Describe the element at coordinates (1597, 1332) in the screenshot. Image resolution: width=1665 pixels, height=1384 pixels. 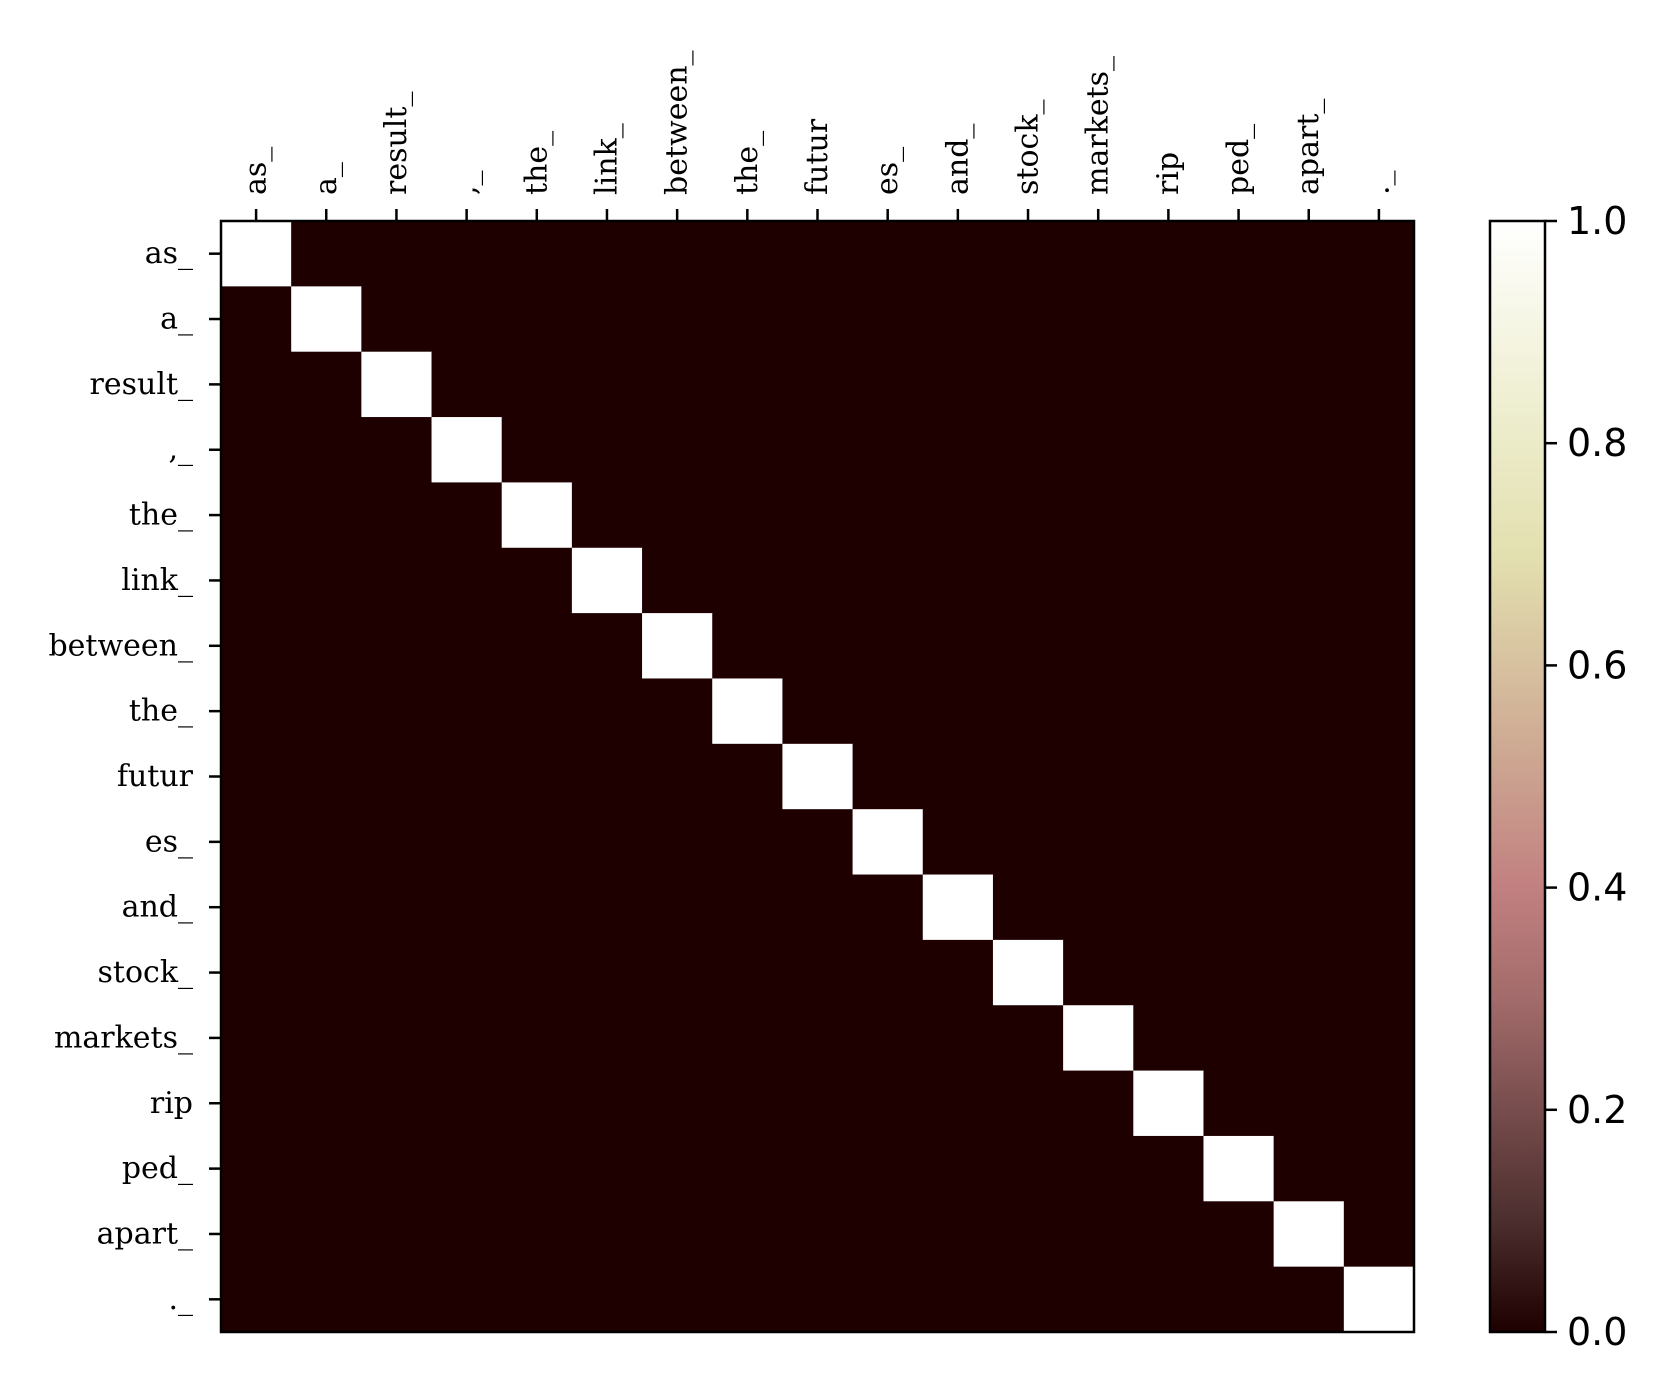
I see `colorbar-tick-label: 0.0` at that location.